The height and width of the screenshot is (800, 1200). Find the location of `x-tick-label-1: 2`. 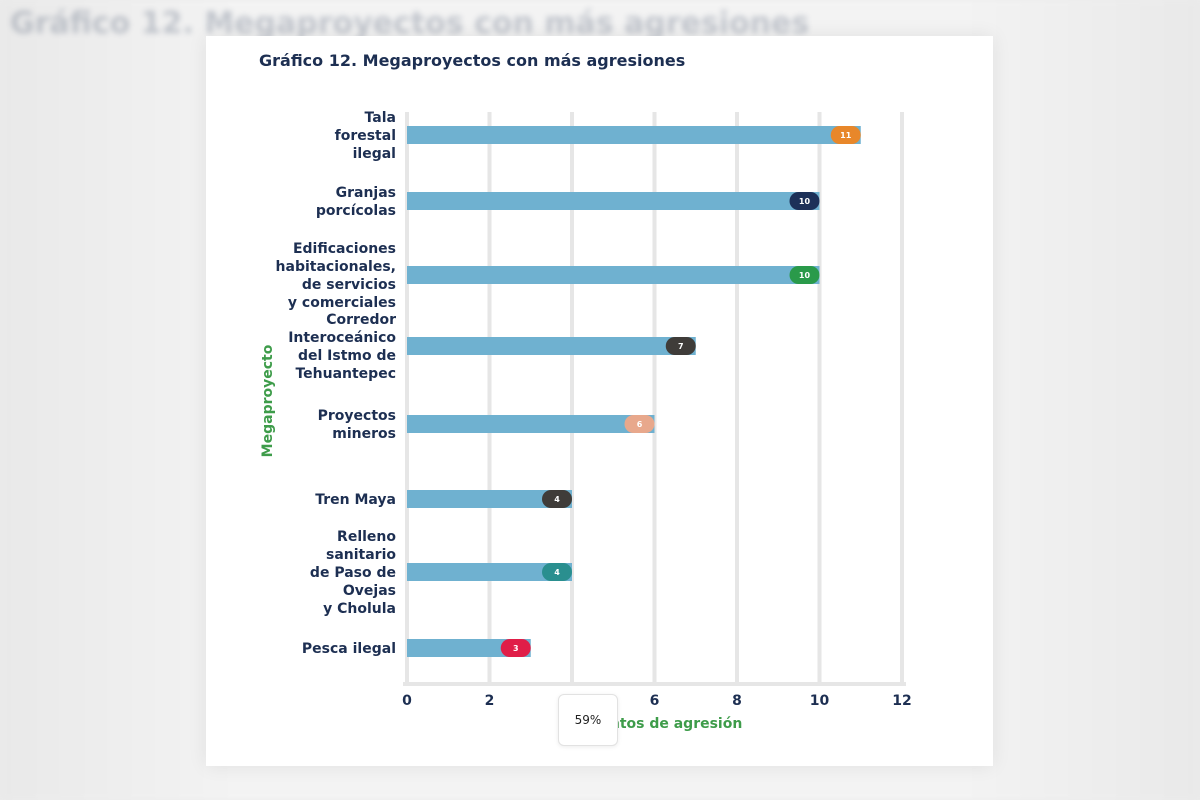

x-tick-label-1: 2 is located at coordinates (490, 701).